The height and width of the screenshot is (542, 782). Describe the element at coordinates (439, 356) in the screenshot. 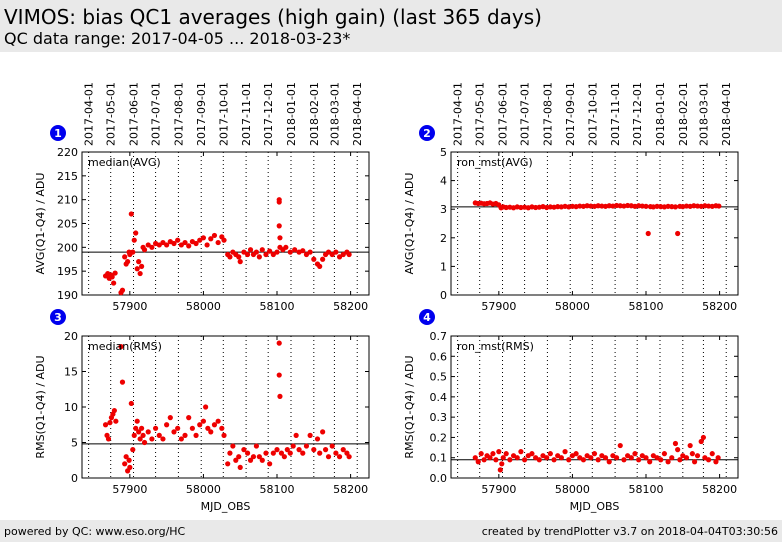

I see `panel4-y-tick-label: 0.6` at that location.